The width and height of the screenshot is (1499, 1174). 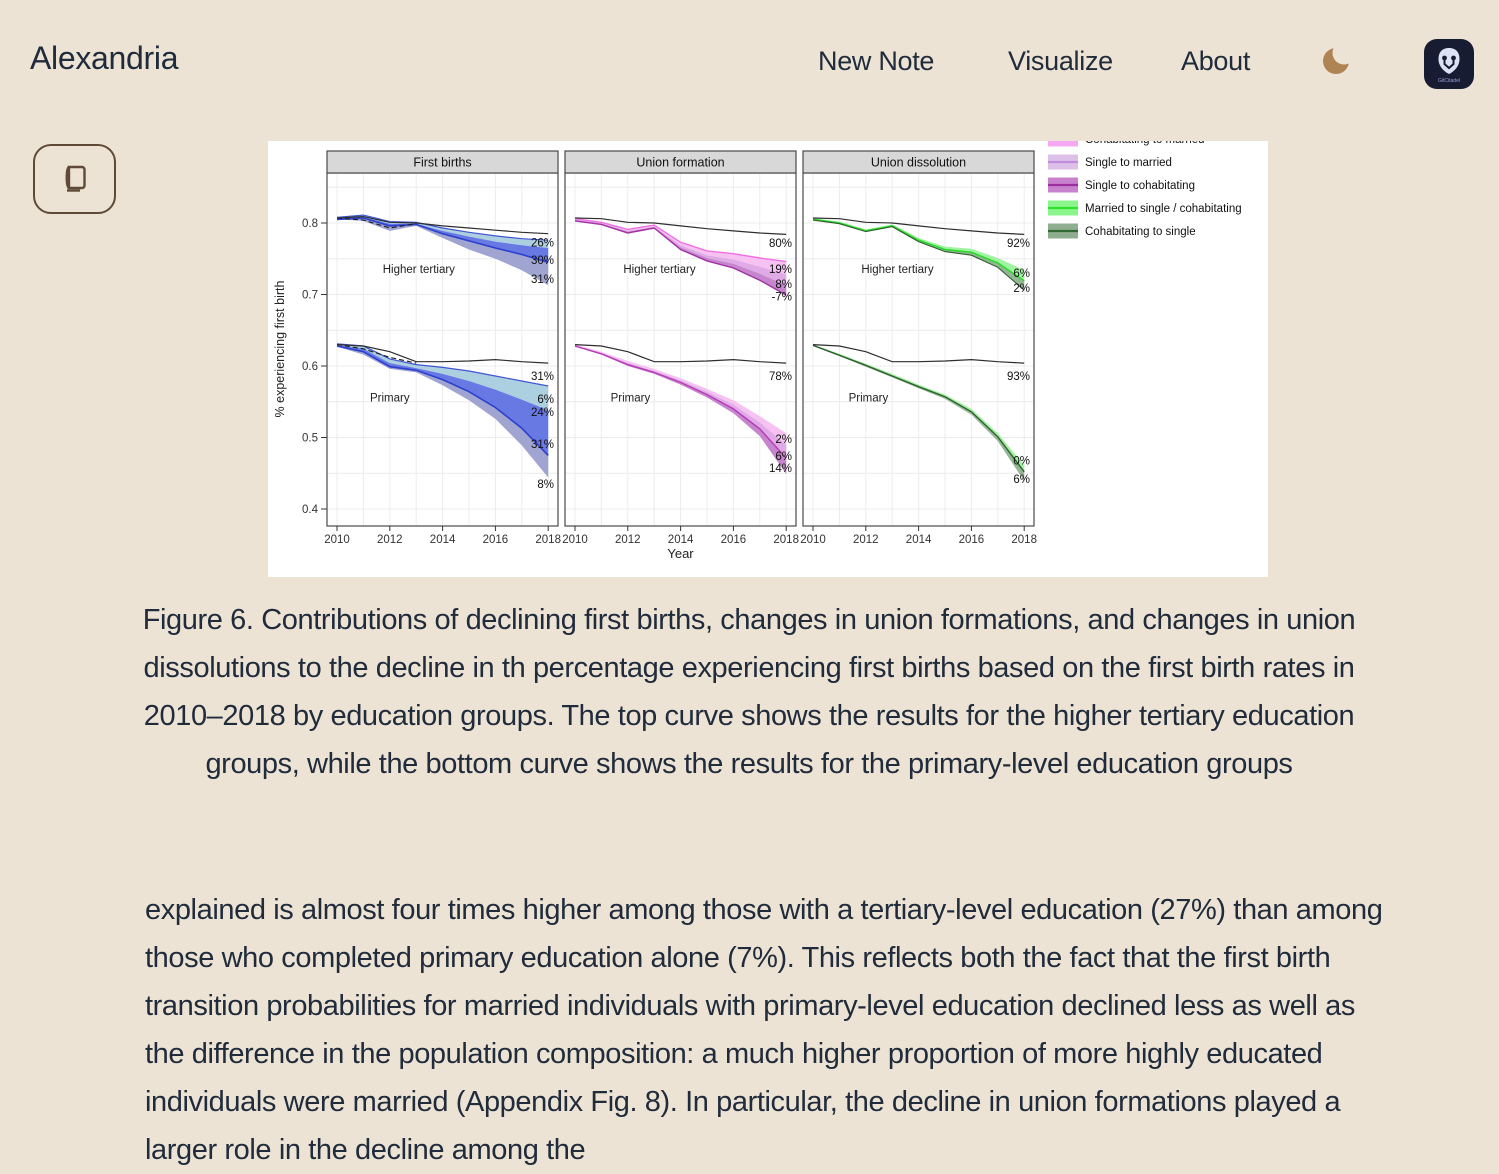 I want to click on crescent-moon-icon, so click(x=1339, y=57).